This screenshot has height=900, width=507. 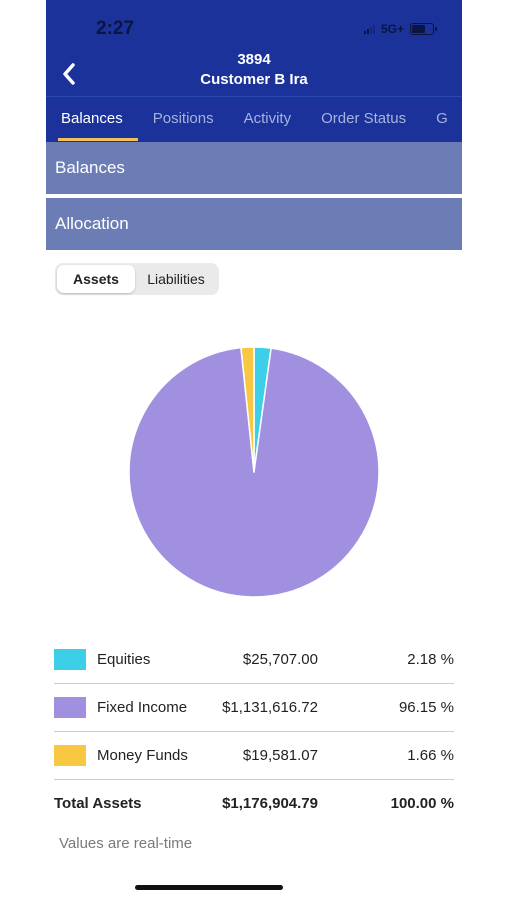 What do you see at coordinates (430, 659) in the screenshot?
I see `legend-percent: 2.18 %` at bounding box center [430, 659].